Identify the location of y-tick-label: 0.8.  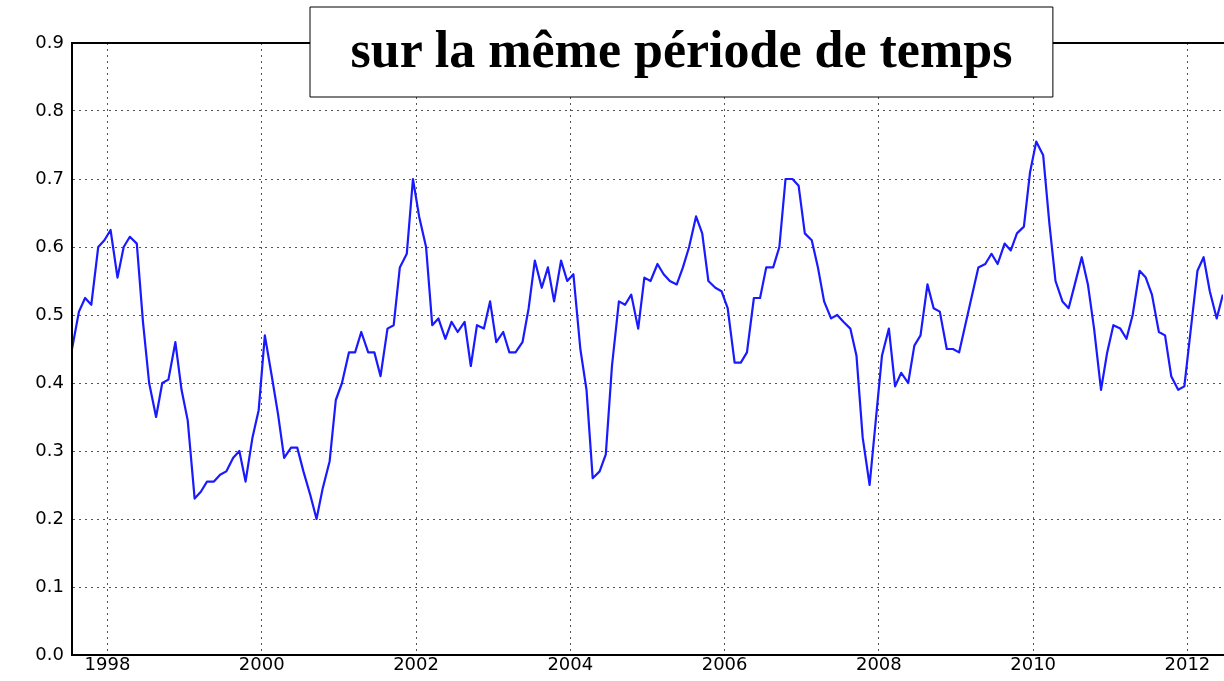
(49, 109).